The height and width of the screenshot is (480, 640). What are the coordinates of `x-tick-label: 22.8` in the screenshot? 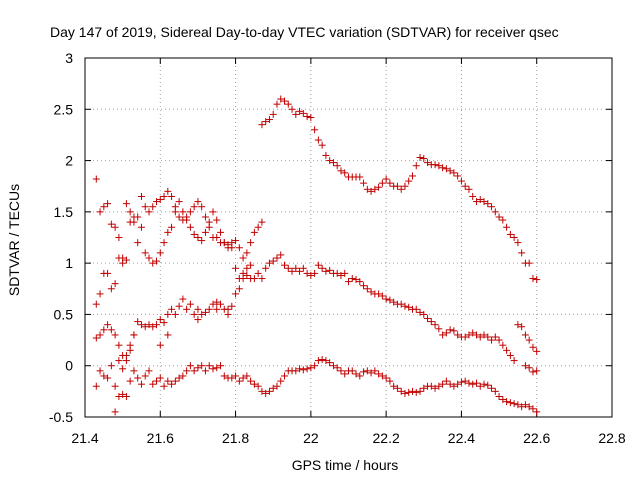 It's located at (611, 438).